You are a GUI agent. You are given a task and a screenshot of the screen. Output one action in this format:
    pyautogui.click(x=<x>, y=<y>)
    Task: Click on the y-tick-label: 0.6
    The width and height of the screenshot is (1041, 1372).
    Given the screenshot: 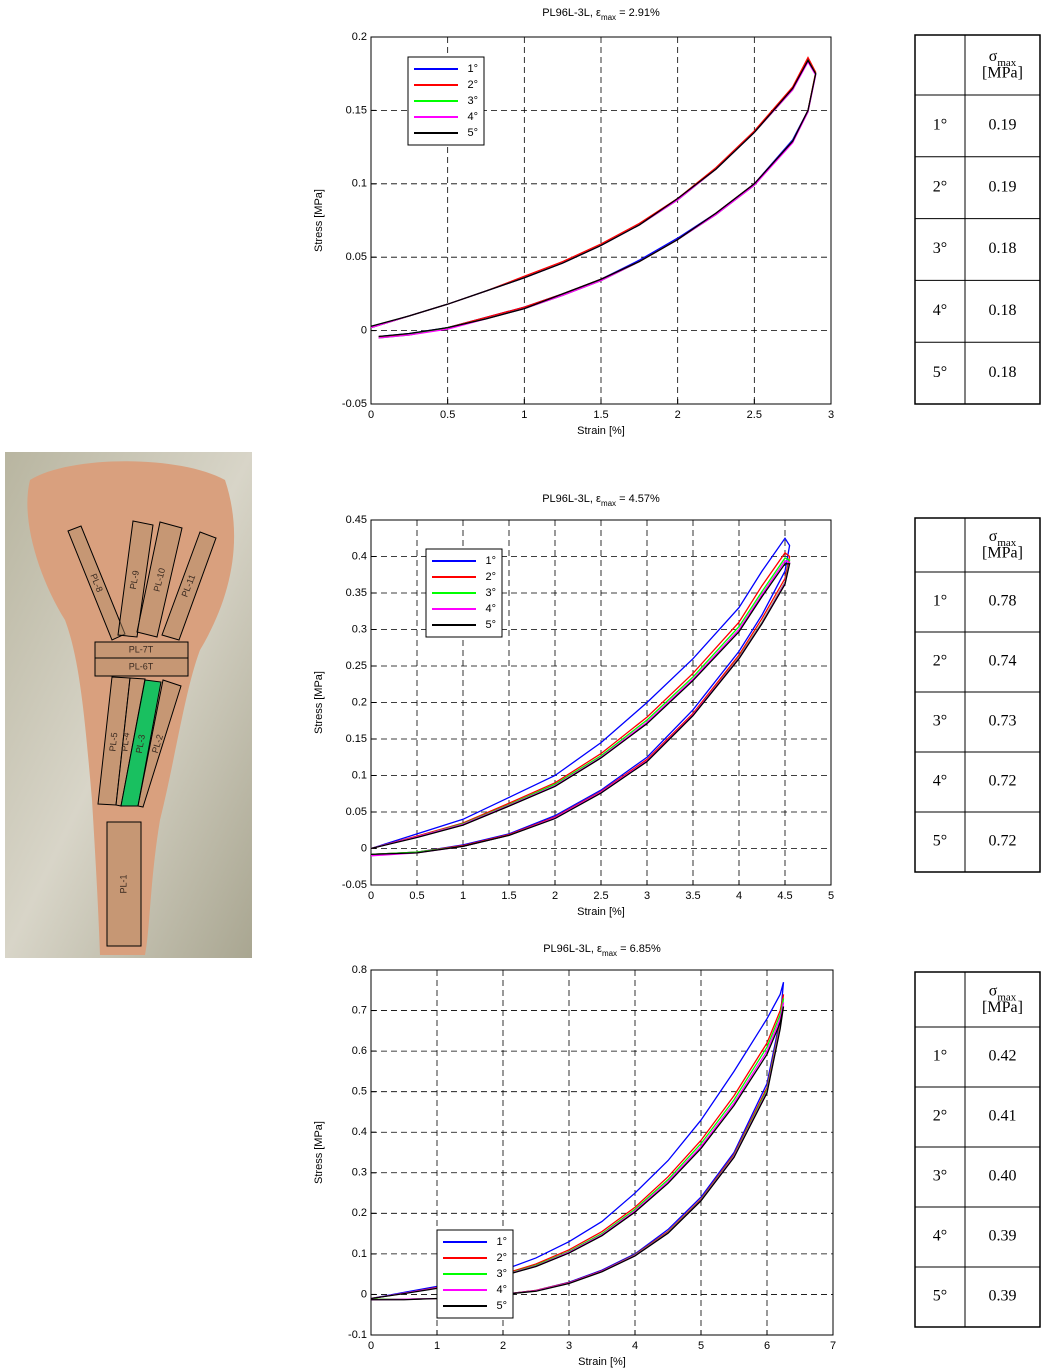 What is the action you would take?
    pyautogui.click(x=359, y=1051)
    